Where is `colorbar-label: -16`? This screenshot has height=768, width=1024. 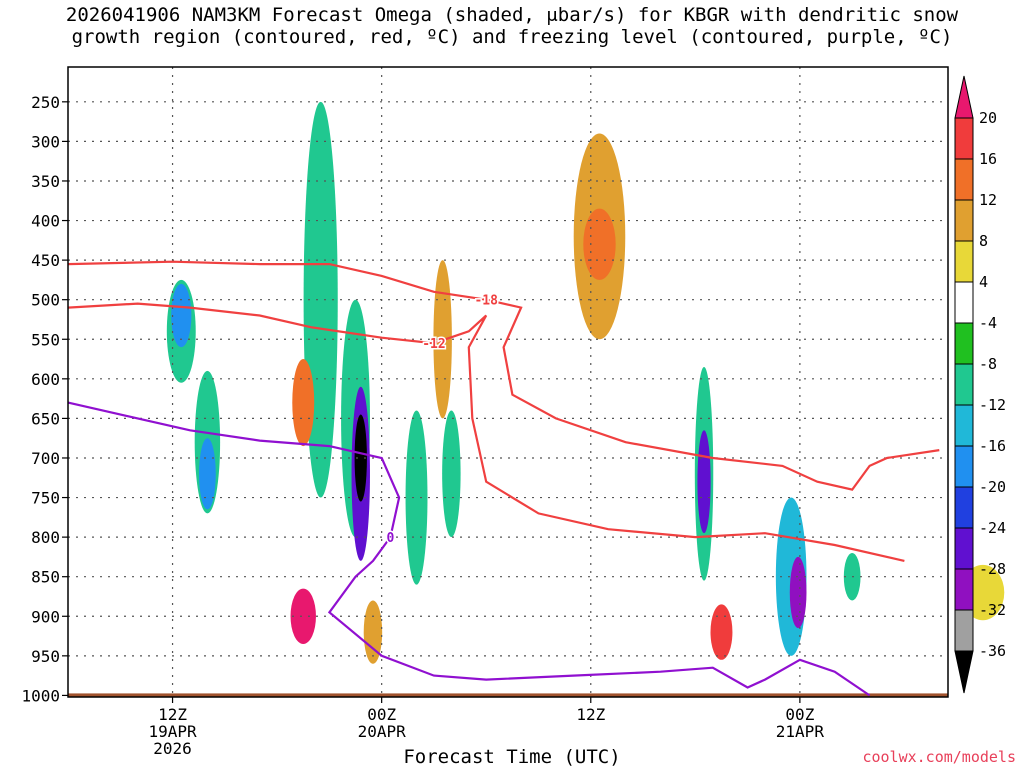 colorbar-label: -16 is located at coordinates (992, 446).